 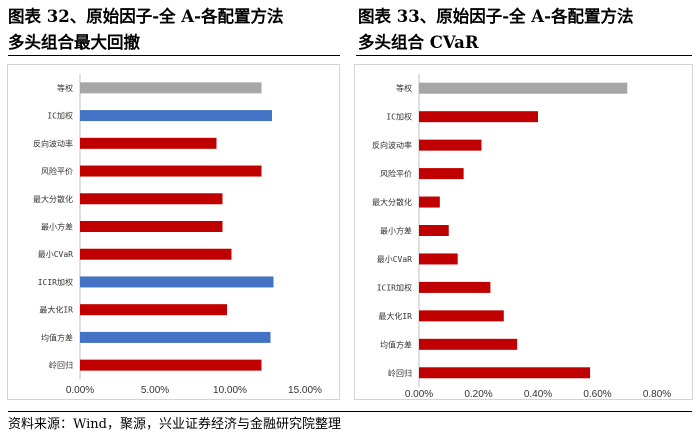 What do you see at coordinates (400, 373) in the screenshot?
I see `cvar-category-label: 岭回归` at bounding box center [400, 373].